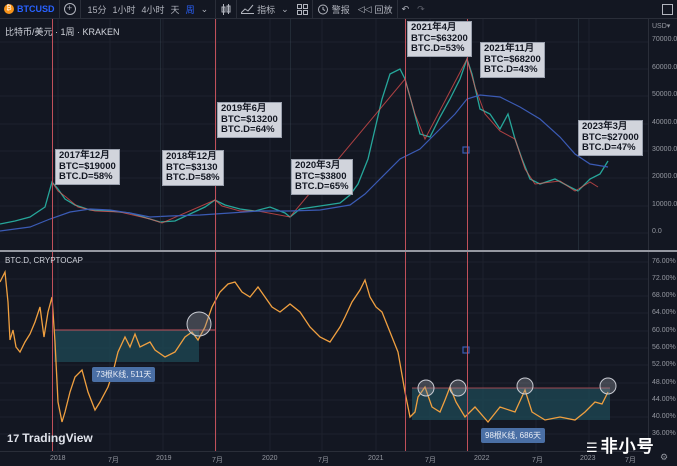  I want to click on pane-divider, so click(338, 251).